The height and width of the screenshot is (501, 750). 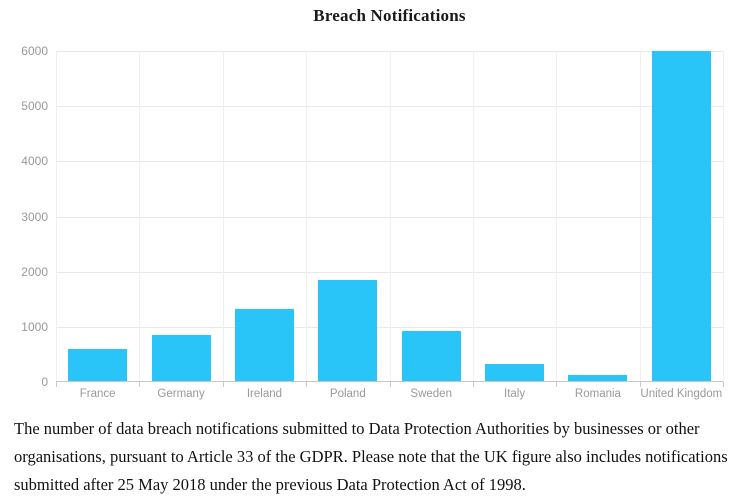 What do you see at coordinates (681, 394) in the screenshot?
I see `x-axis-category-label: United Kingdom` at bounding box center [681, 394].